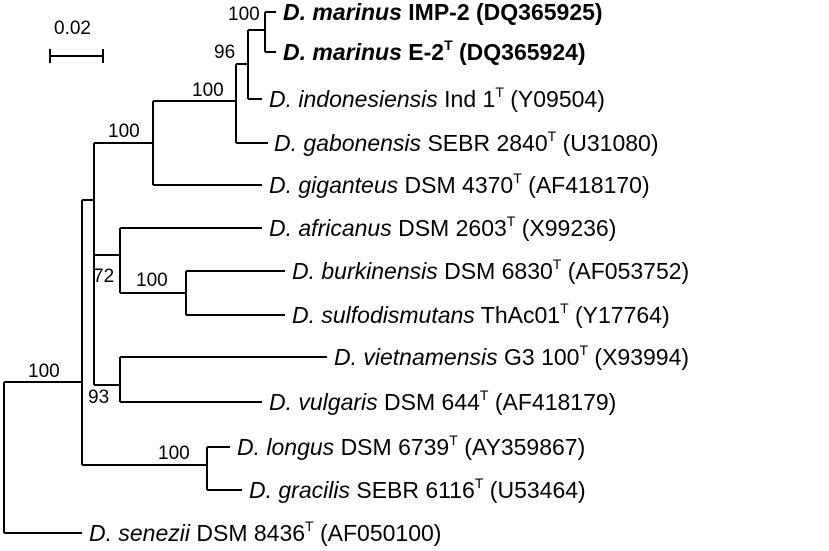  Describe the element at coordinates (490, 270) in the screenshot. I see `taxon-label-burkinensis: D. burkinensis DSM 6830T (AF053752)` at that location.